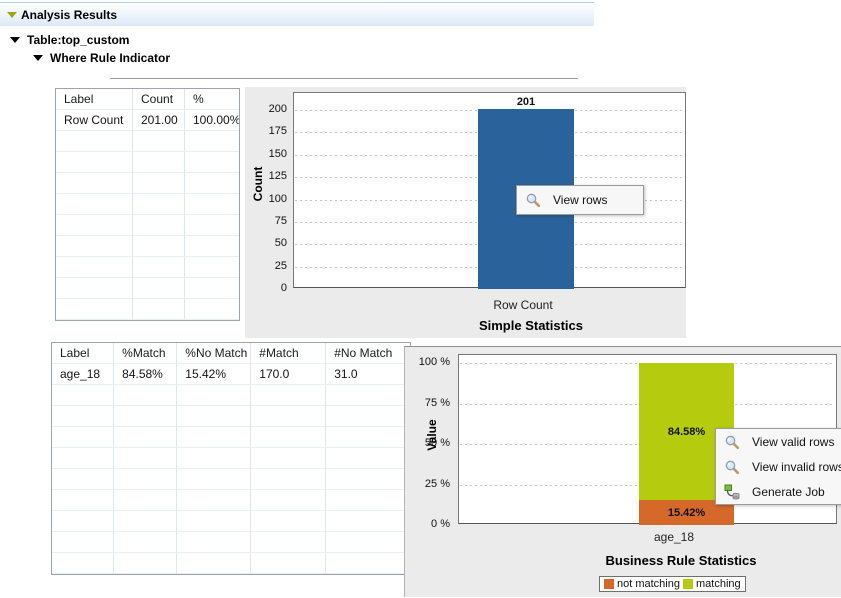 The width and height of the screenshot is (841, 598). I want to click on bar-value-label: 201, so click(526, 102).